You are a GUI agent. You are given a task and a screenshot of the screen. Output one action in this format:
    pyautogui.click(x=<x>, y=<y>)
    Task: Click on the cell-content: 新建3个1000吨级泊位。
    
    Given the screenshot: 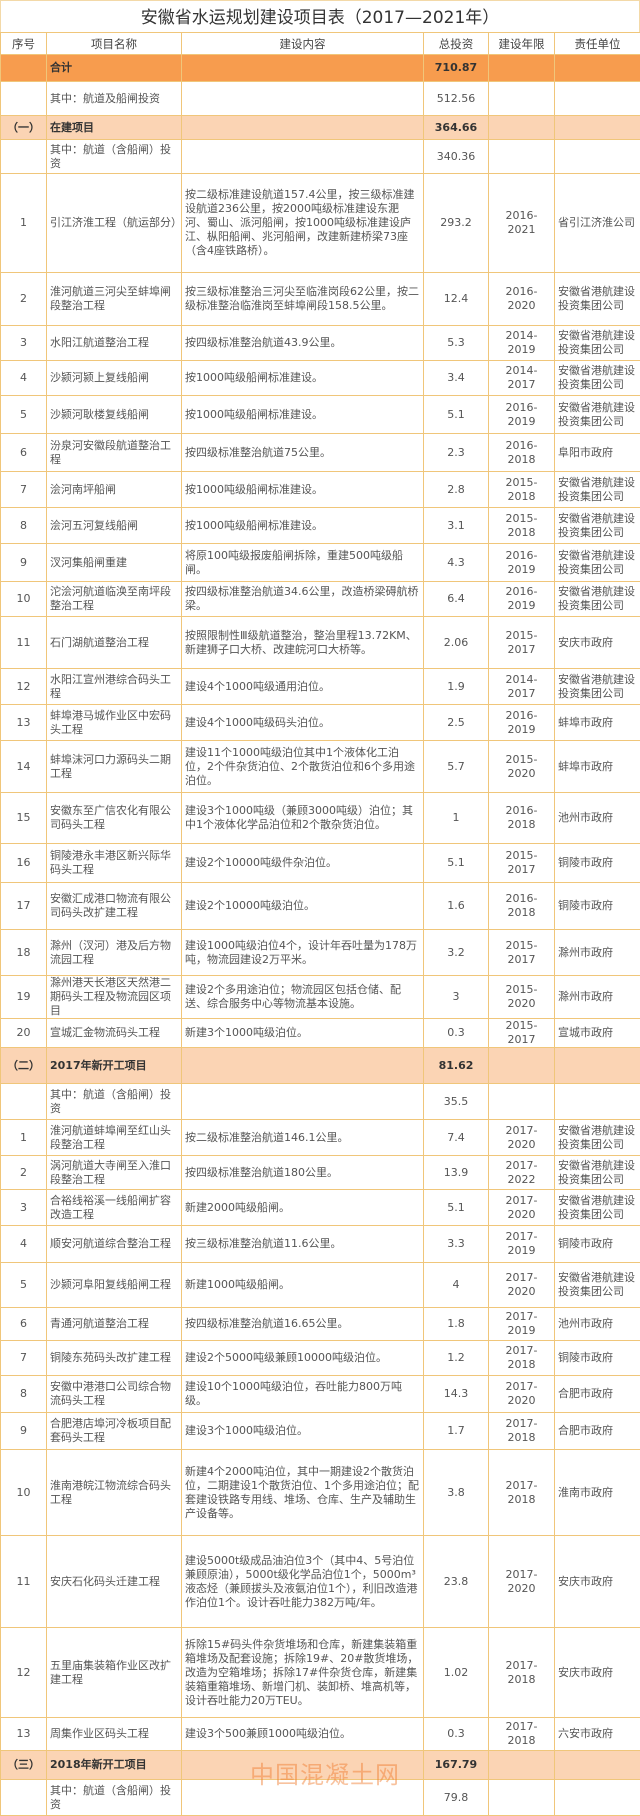 What is the action you would take?
    pyautogui.click(x=302, y=1033)
    